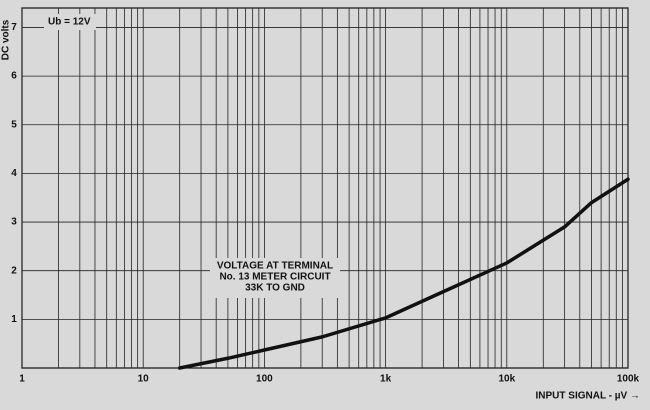  Describe the element at coordinates (628, 379) in the screenshot. I see `x-tick-label: 100k` at that location.